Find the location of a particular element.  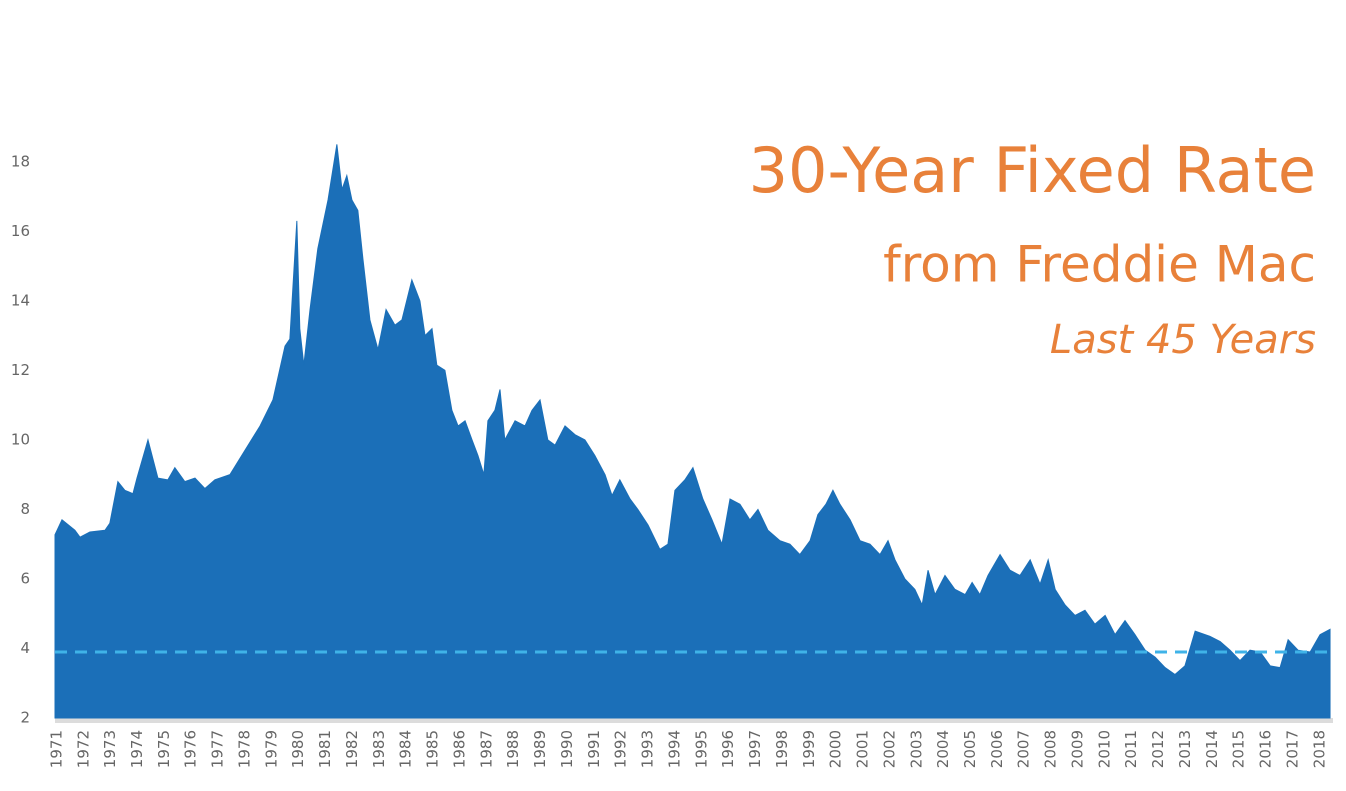

x-tick-label: 2007 is located at coordinates (1024, 749).